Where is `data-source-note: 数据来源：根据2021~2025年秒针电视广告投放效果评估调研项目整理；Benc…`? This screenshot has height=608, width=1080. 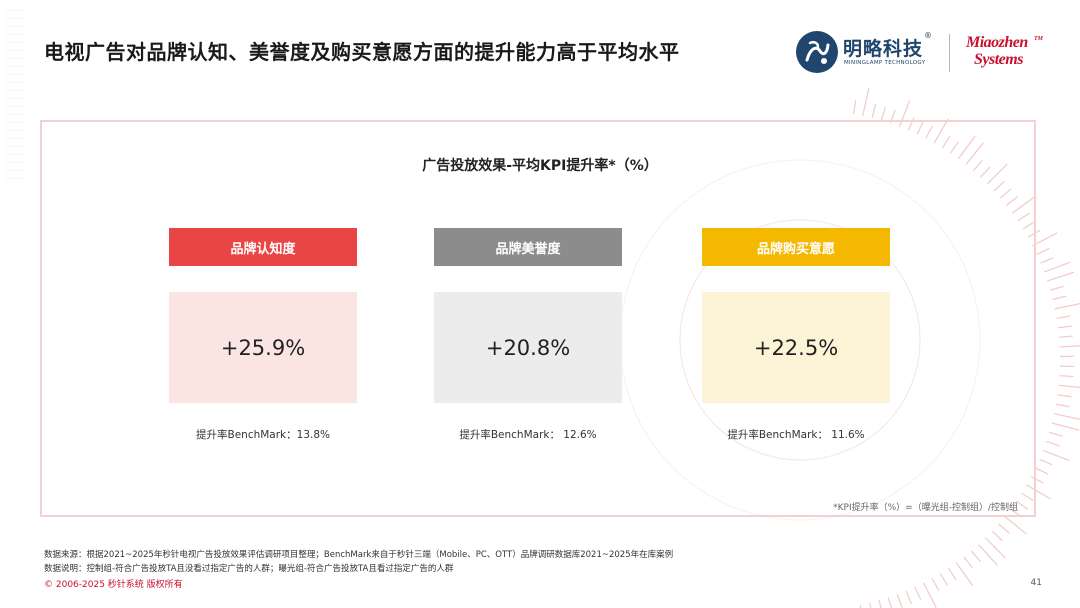 data-source-note: 数据来源：根据2021~2025年秒针电视广告投放效果评估调研项目整理；Benc… is located at coordinates (359, 555).